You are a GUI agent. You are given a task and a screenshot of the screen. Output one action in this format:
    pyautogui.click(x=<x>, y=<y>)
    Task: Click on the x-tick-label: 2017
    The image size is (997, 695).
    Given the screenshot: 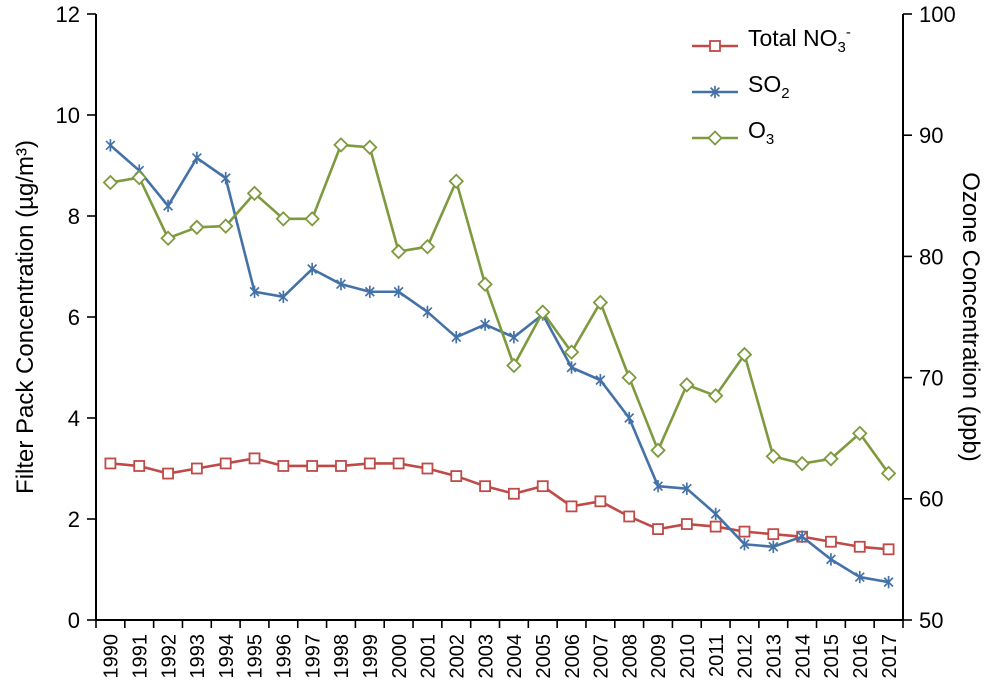 What is the action you would take?
    pyautogui.click(x=890, y=656)
    